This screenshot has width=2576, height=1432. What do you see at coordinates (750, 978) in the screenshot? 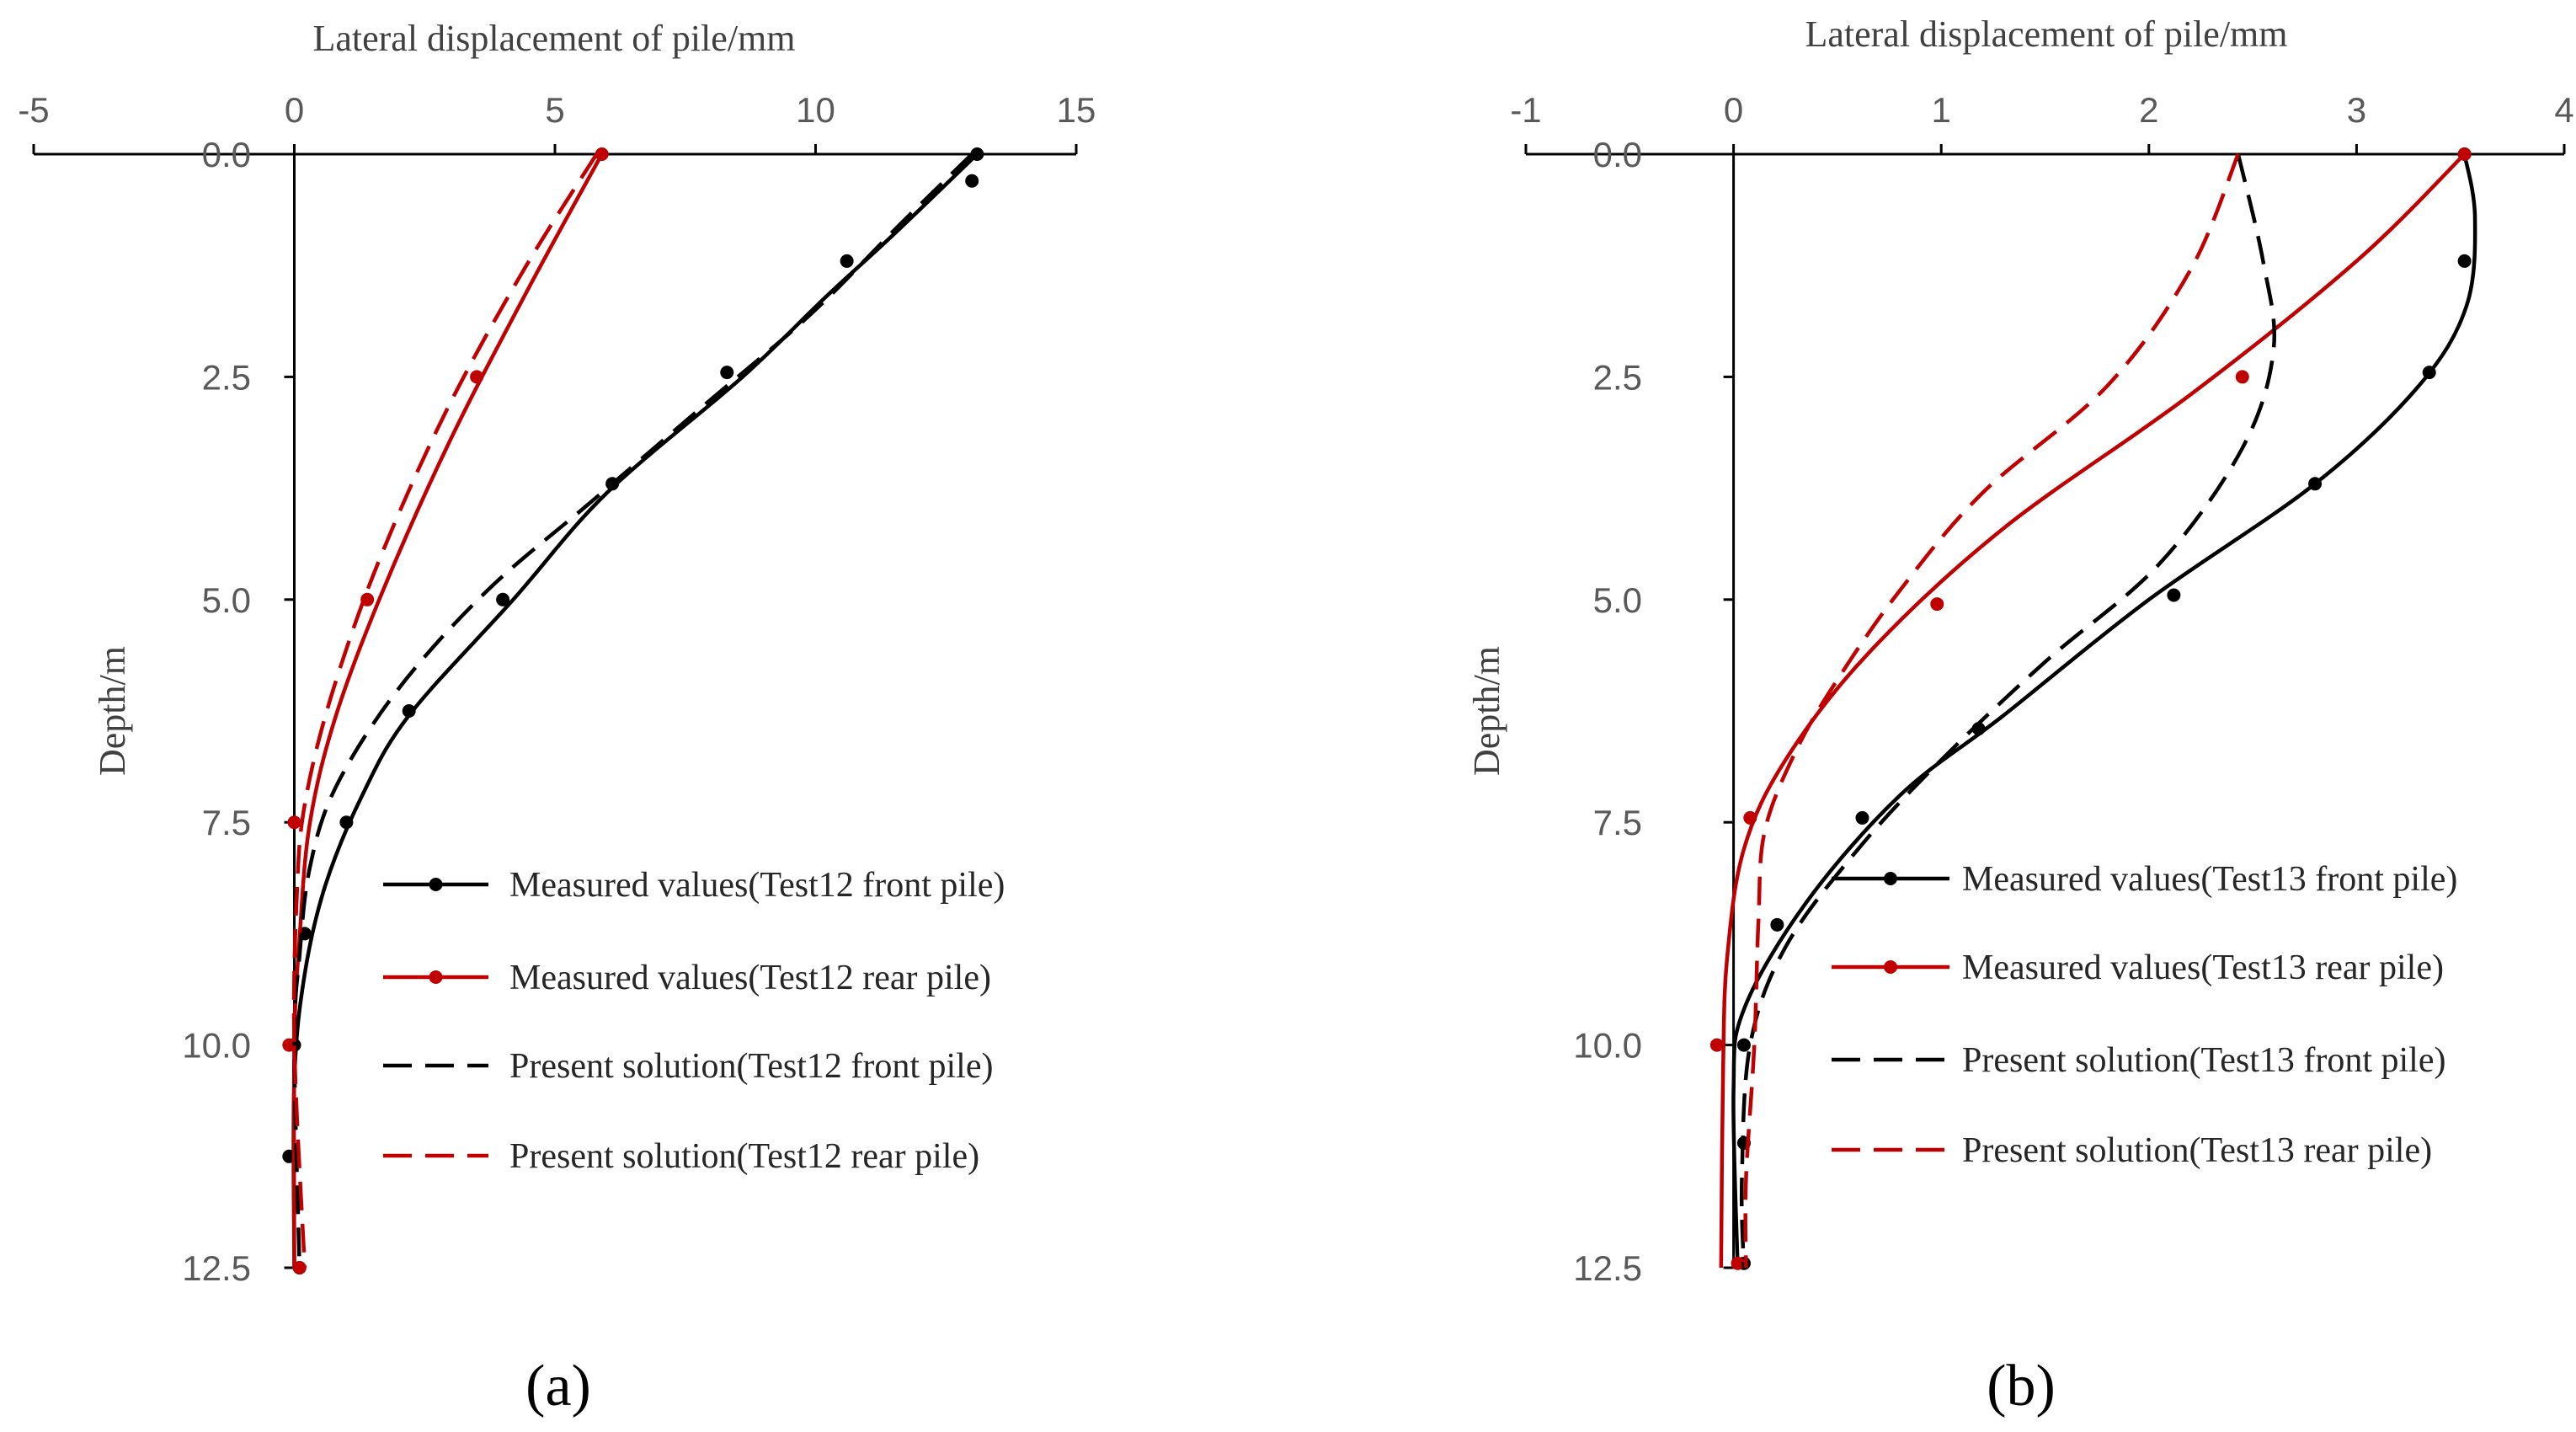
I see `legend-entry: Measured values(Test12 rear pile)` at bounding box center [750, 978].